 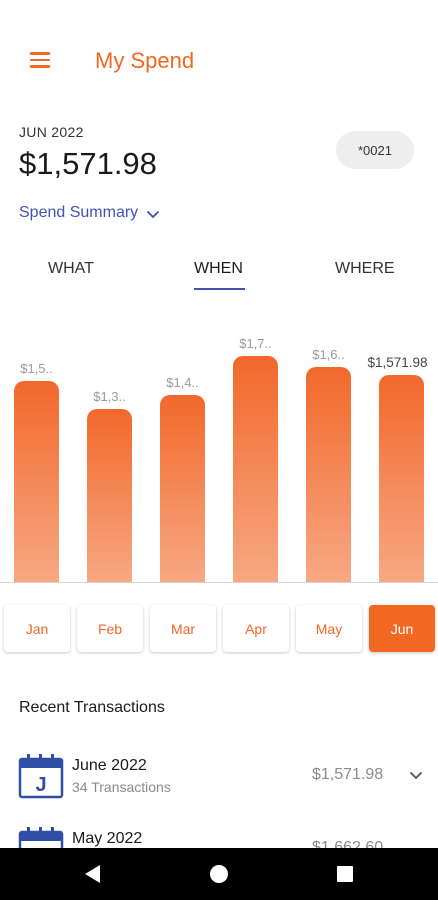 I want to click on chart-data-label: $1,6.., so click(x=328, y=354).